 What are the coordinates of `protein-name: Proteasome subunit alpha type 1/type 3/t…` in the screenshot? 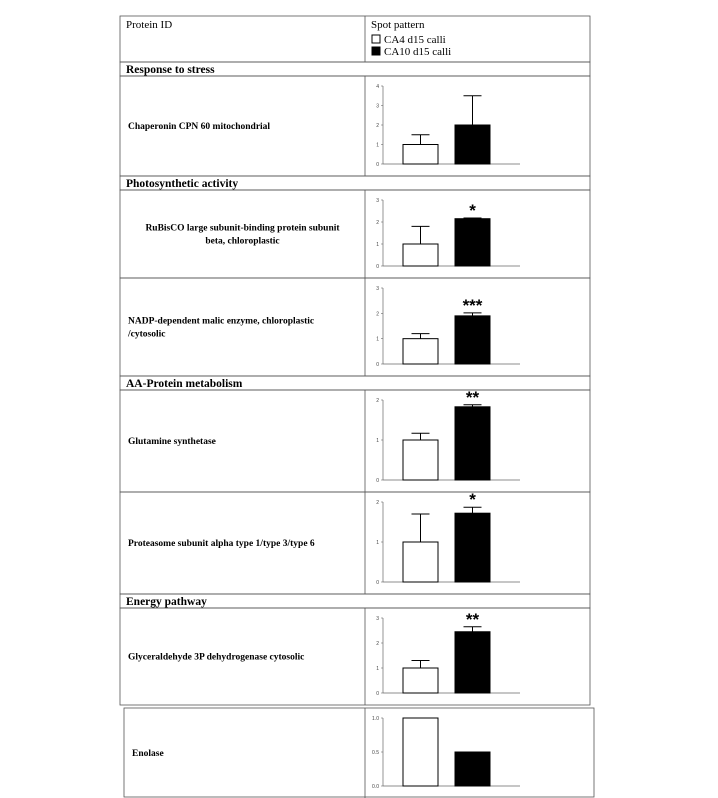 It's located at (221, 544).